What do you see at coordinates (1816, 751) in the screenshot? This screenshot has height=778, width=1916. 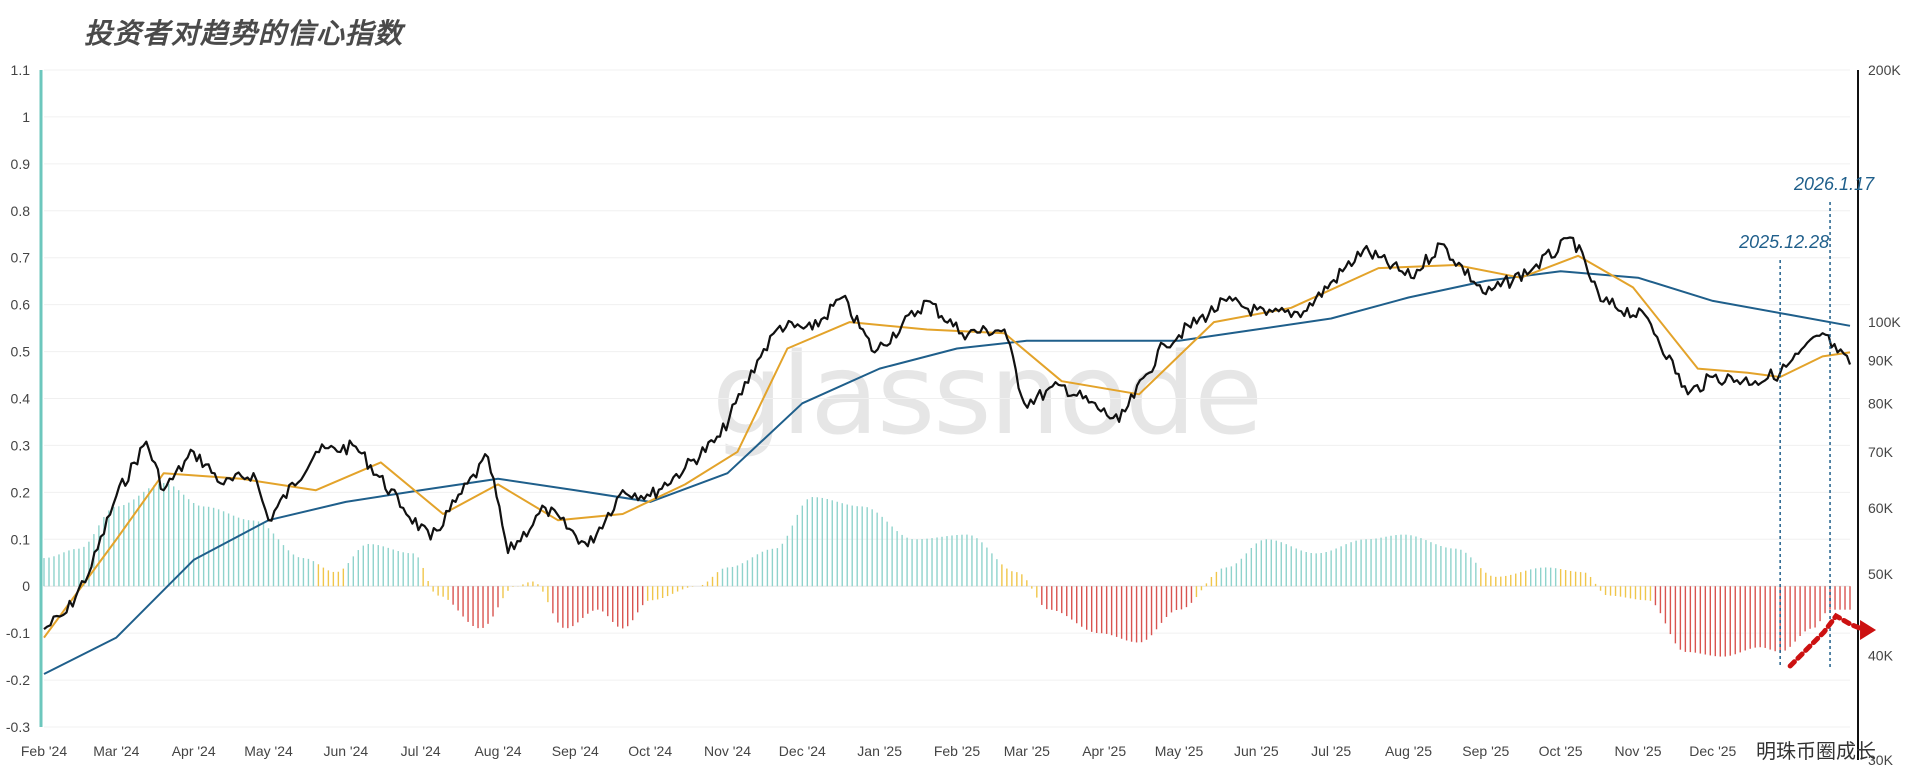 I see `credit-text: 明珠币圈成长` at bounding box center [1816, 751].